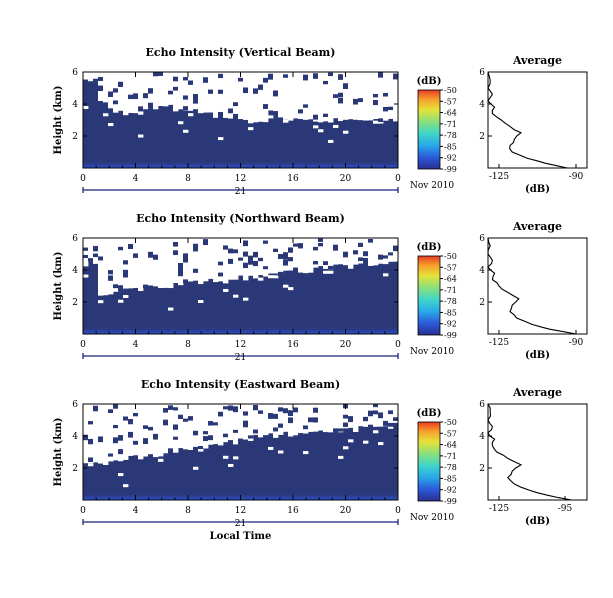 The image size is (613, 598). What do you see at coordinates (537, 226) in the screenshot?
I see `average-title: Average` at bounding box center [537, 226].